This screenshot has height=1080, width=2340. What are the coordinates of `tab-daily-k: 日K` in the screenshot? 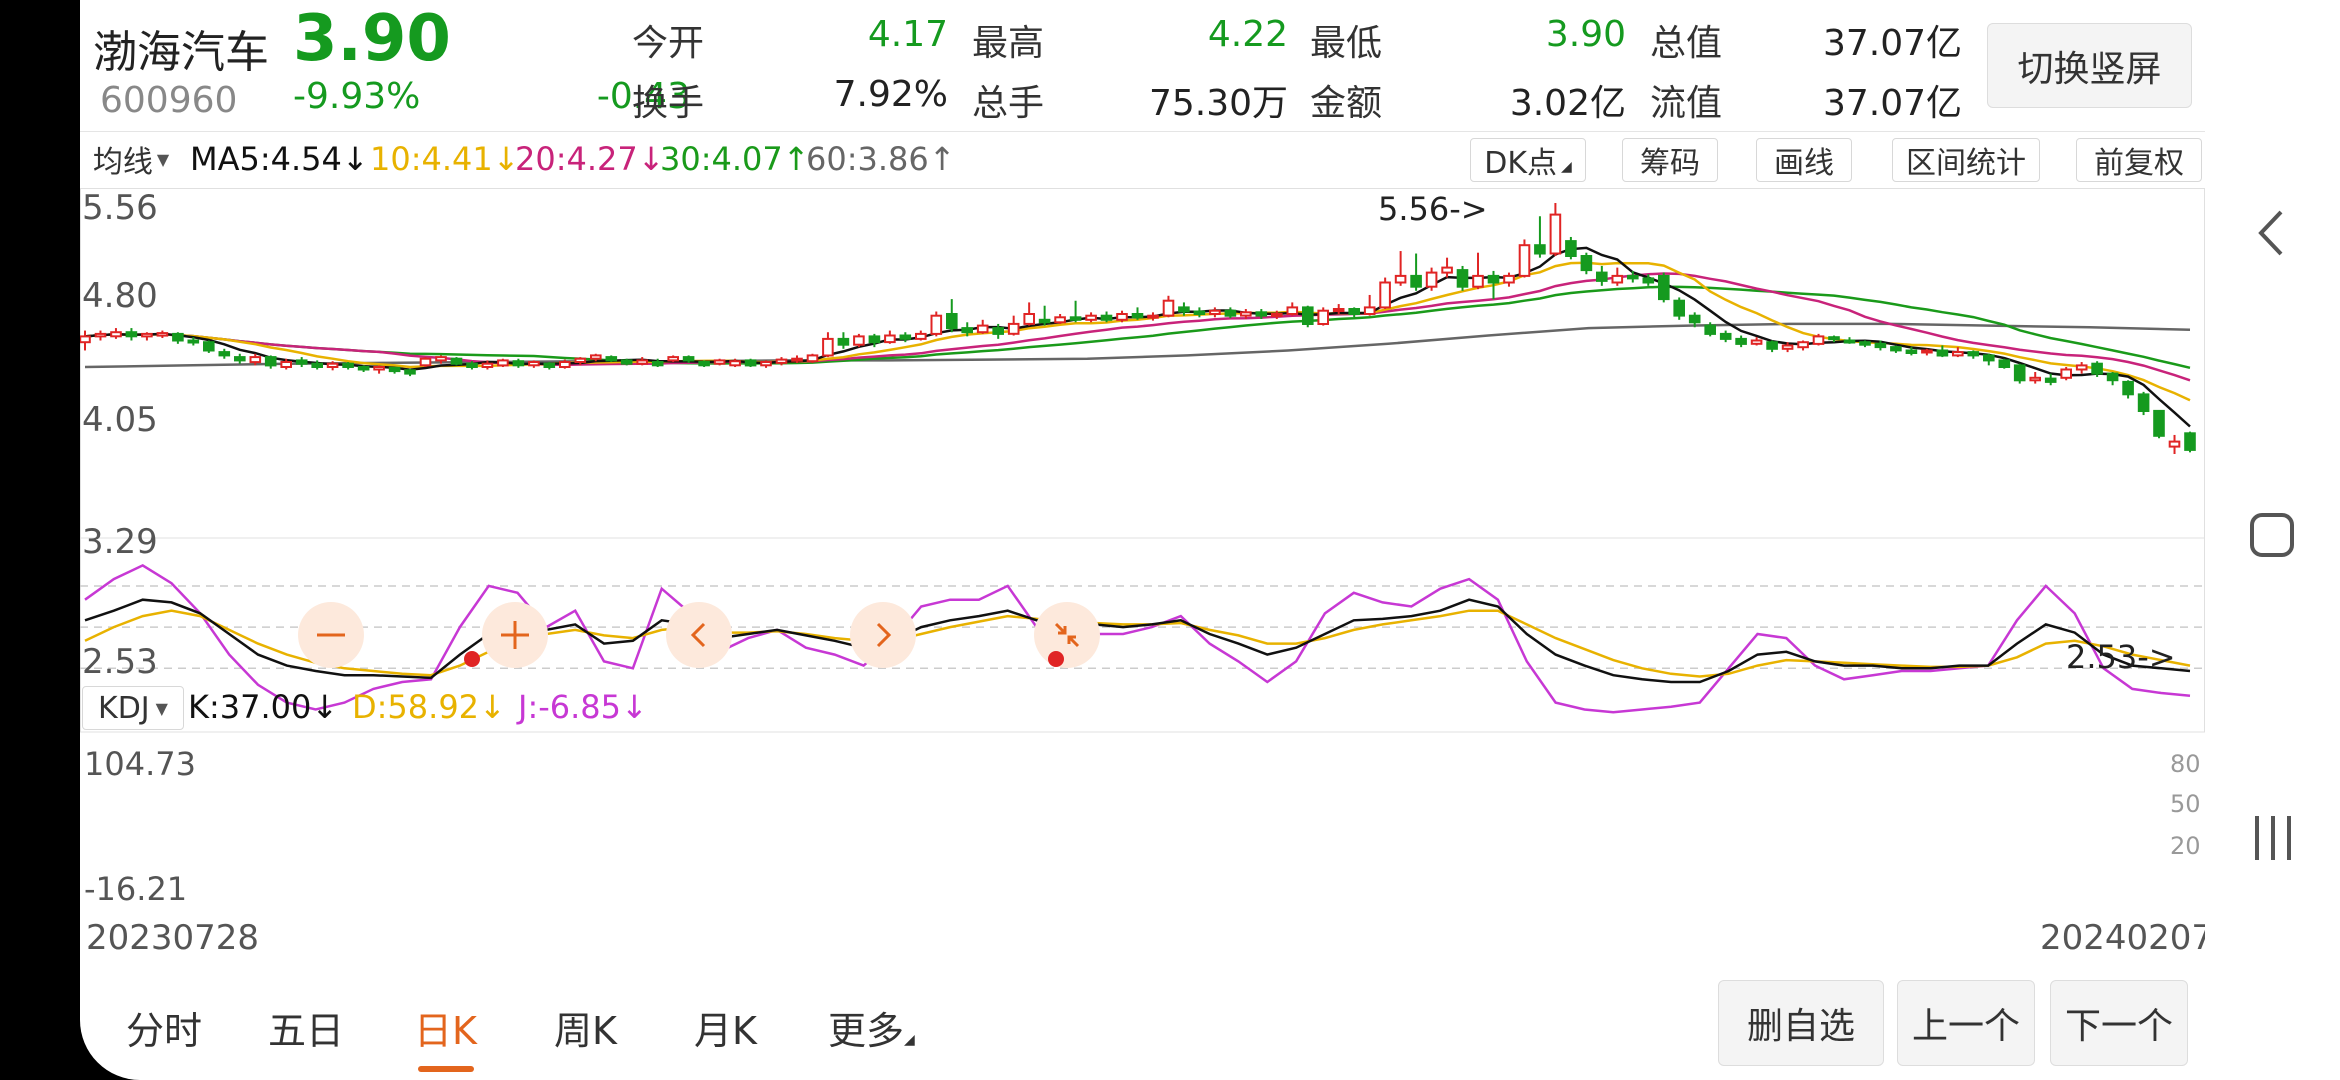 It's located at (445, 1031).